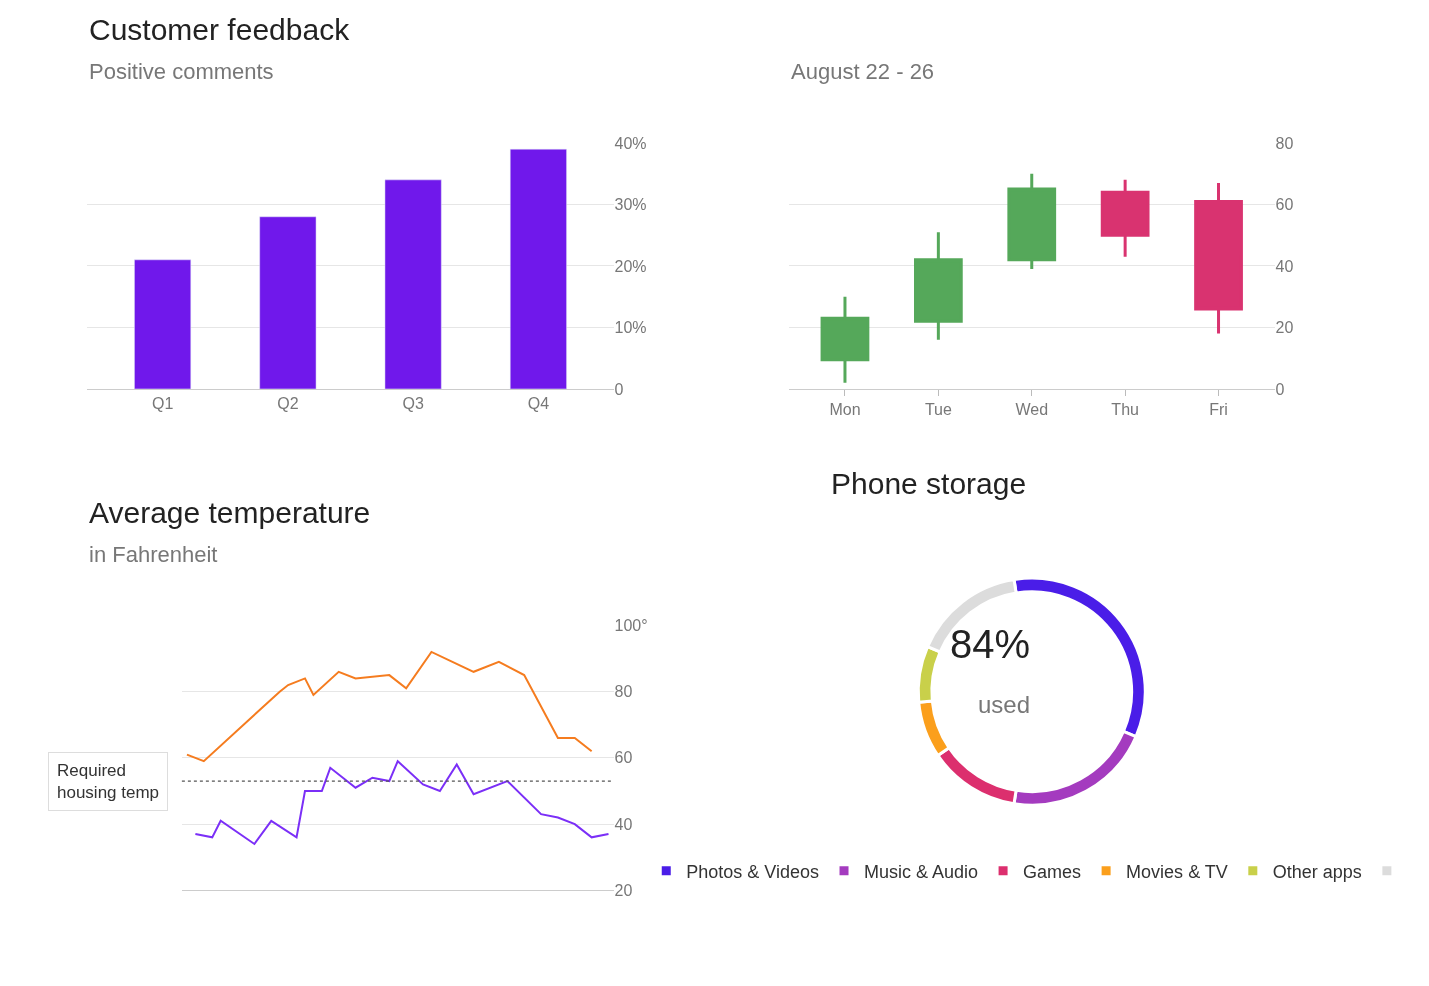  What do you see at coordinates (845, 410) in the screenshot?
I see `x-tick-label: Mon` at bounding box center [845, 410].